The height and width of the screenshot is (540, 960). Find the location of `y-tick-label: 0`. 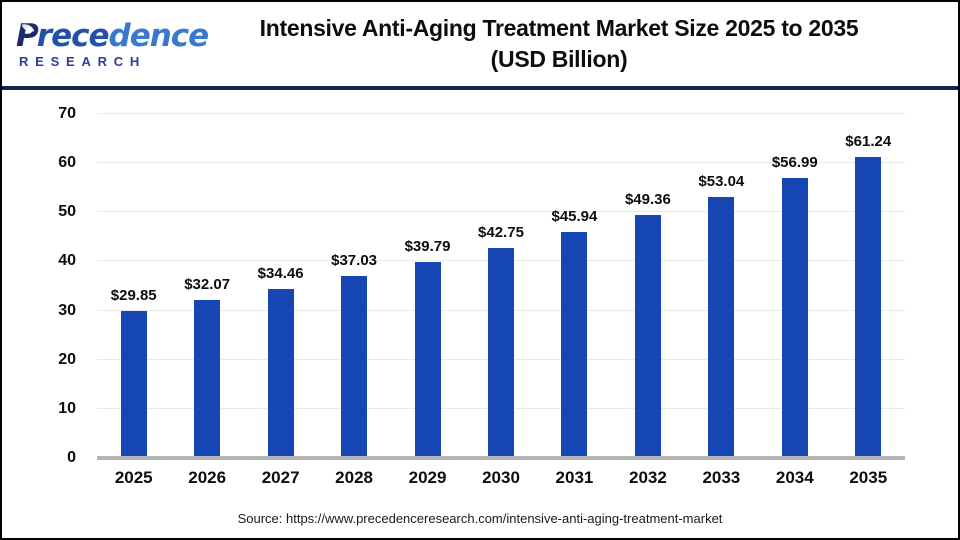

y-tick-label: 0 is located at coordinates (71, 457).